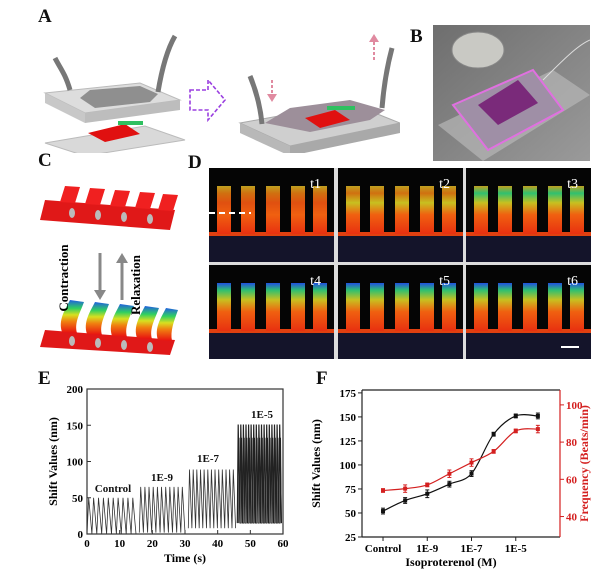 The height and width of the screenshot is (576, 600). Describe the element at coordinates (115, 137) in the screenshot. I see `chip-base-layer` at that location.